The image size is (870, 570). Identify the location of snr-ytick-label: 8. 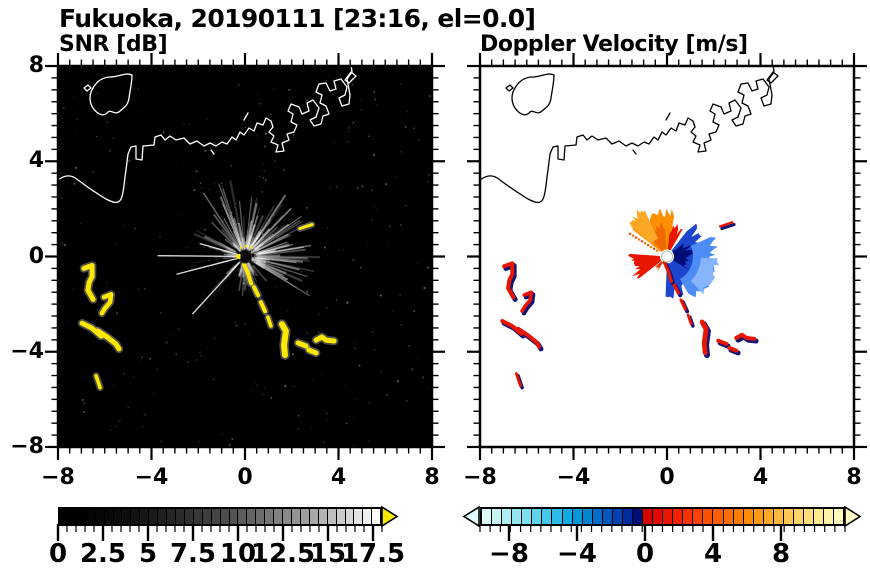
(36, 66).